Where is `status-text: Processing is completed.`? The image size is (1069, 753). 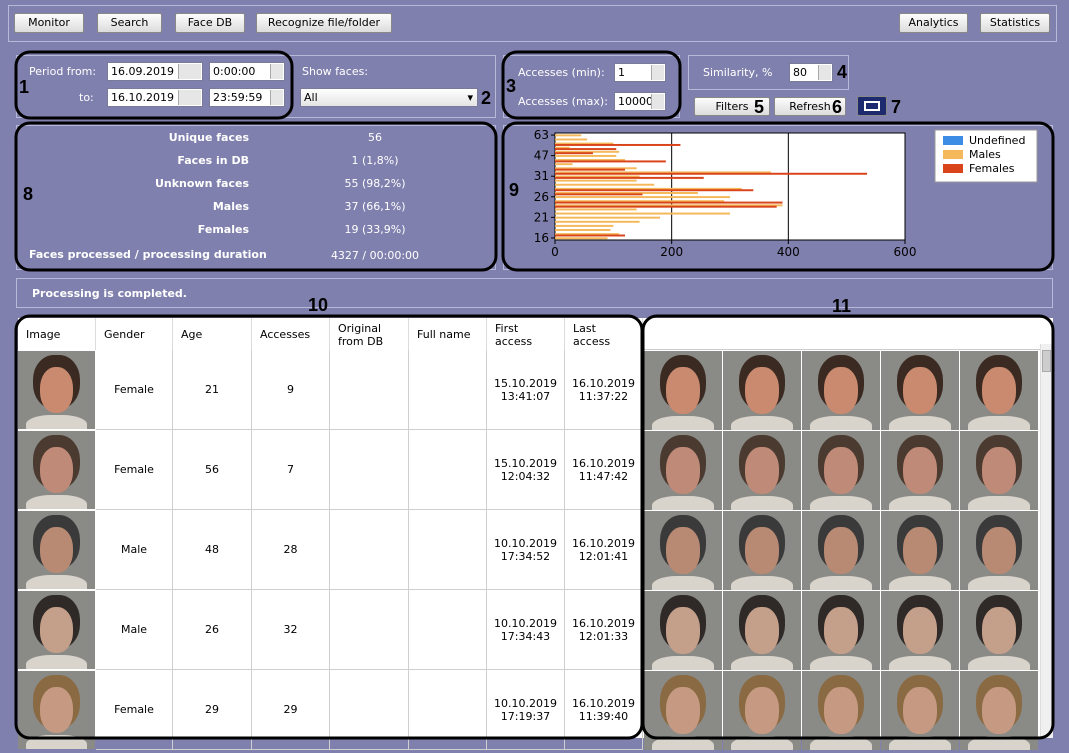
status-text: Processing is completed. is located at coordinates (109, 293).